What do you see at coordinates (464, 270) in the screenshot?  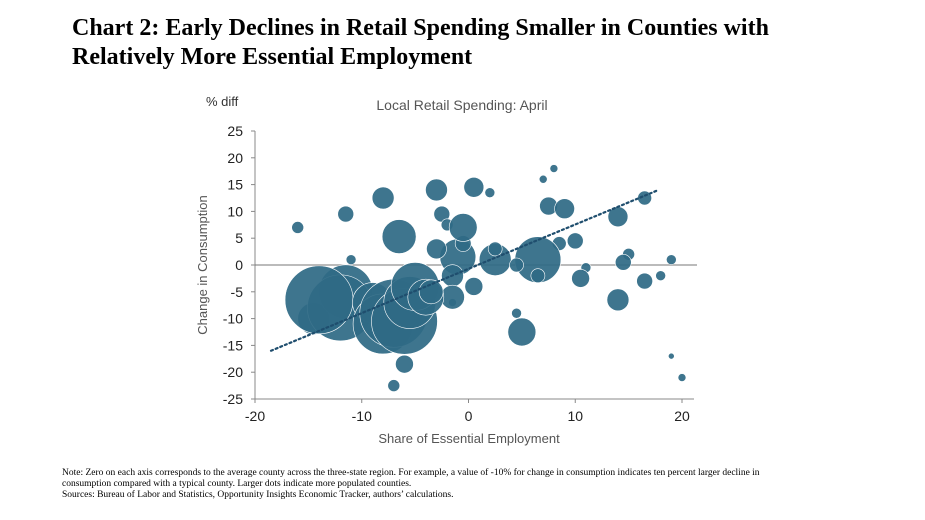 I see `trend-line` at bounding box center [464, 270].